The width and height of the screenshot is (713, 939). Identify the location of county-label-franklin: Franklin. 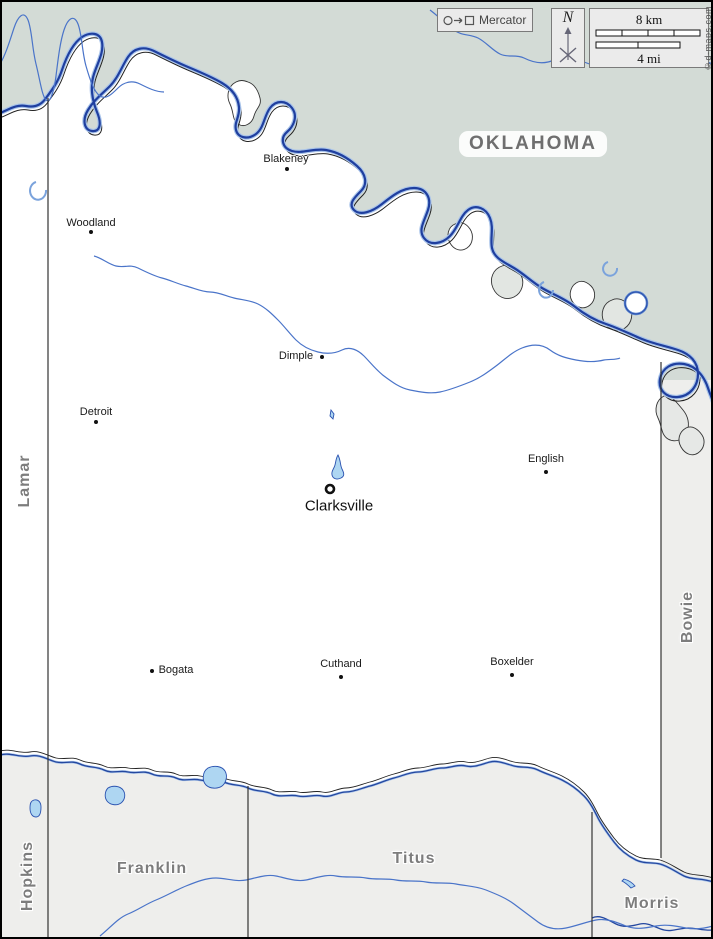
(152, 868).